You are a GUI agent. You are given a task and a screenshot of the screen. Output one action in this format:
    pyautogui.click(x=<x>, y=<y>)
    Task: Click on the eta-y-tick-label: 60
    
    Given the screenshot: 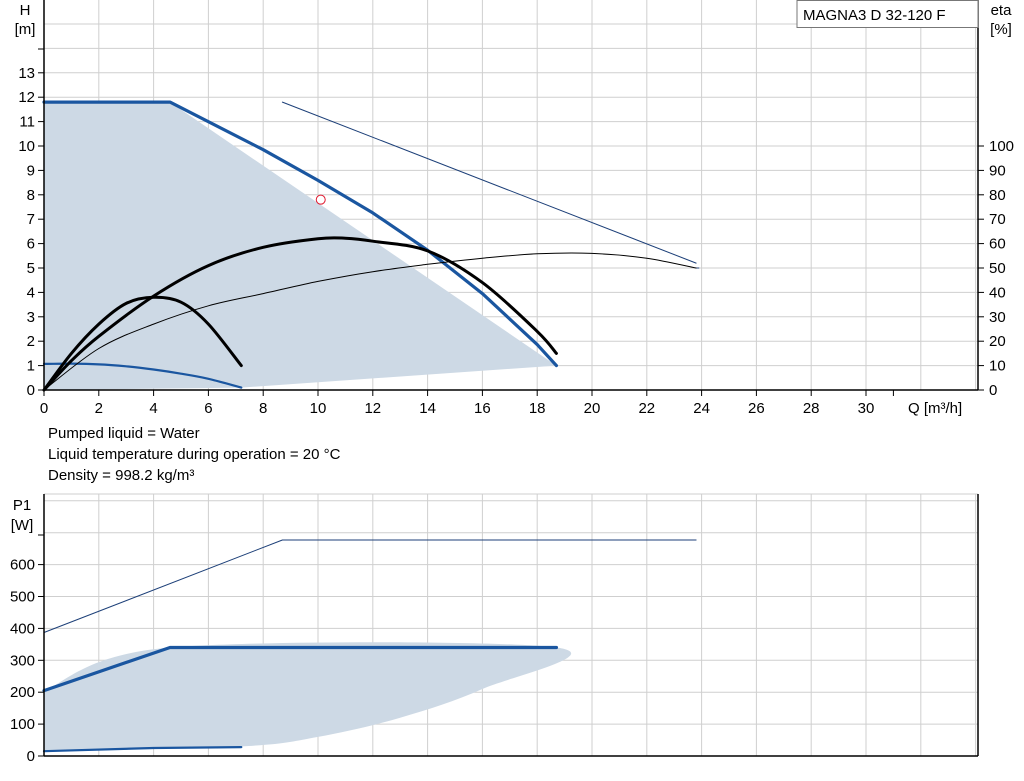 What is the action you would take?
    pyautogui.click(x=997, y=244)
    